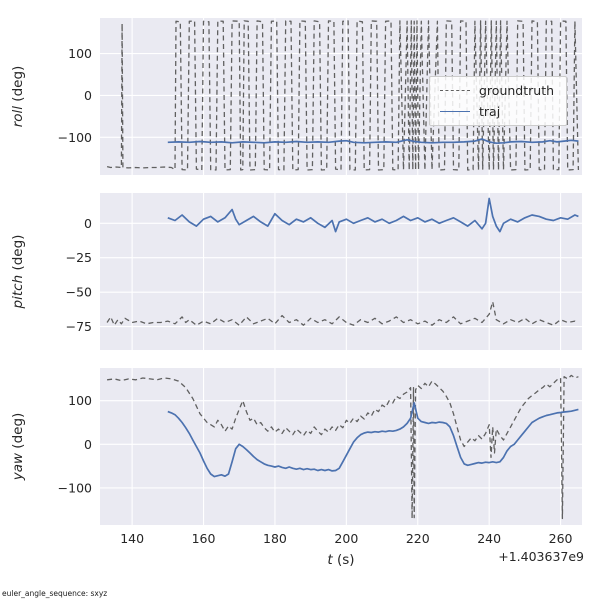 This screenshot has width=600, height=600. What do you see at coordinates (18, 272) in the screenshot?
I see `svg-text: pitch (deg)` at bounding box center [18, 272].